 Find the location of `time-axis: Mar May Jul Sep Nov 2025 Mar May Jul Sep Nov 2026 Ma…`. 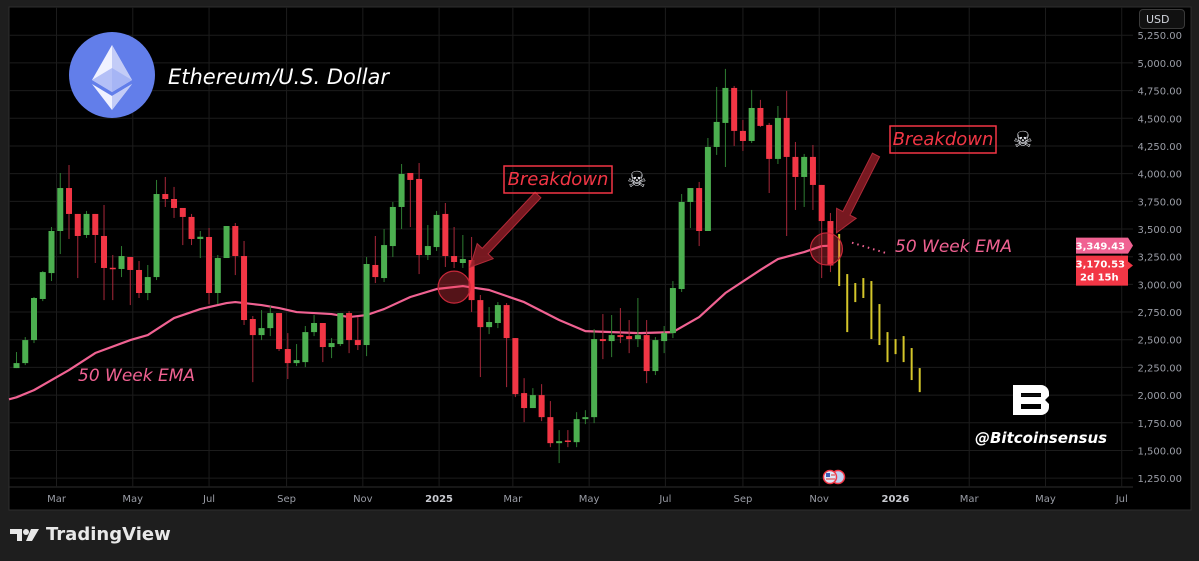

time-axis: Mar May Jul Sep Nov 2025 Mar May Jul Sep Nov 2026 Ma… is located at coordinates (587, 499).